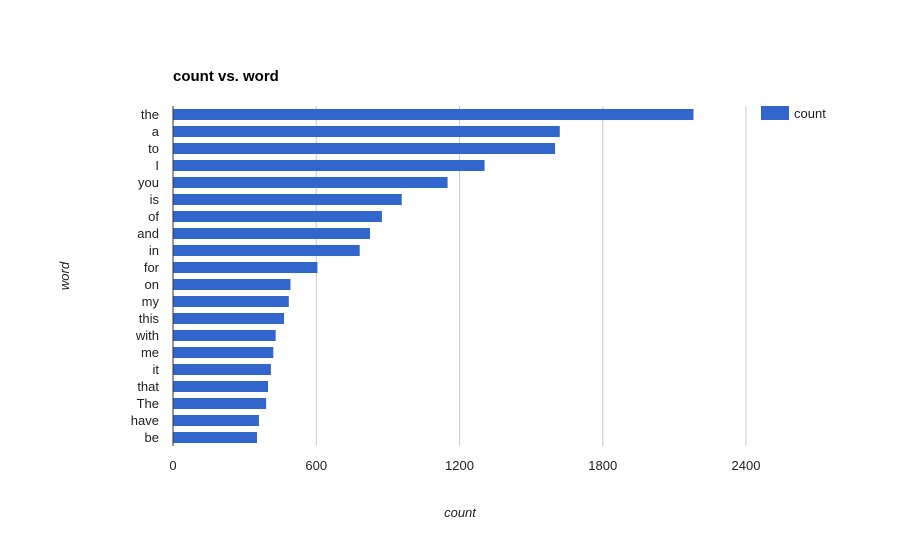  I want to click on x-tick-label: 1200, so click(459, 465).